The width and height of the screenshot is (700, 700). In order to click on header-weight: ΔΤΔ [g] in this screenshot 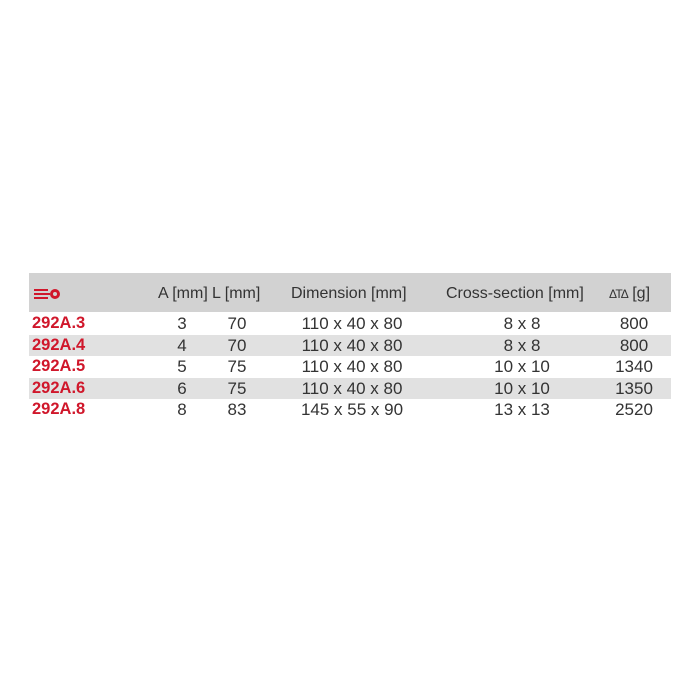, I will do `click(629, 294)`.